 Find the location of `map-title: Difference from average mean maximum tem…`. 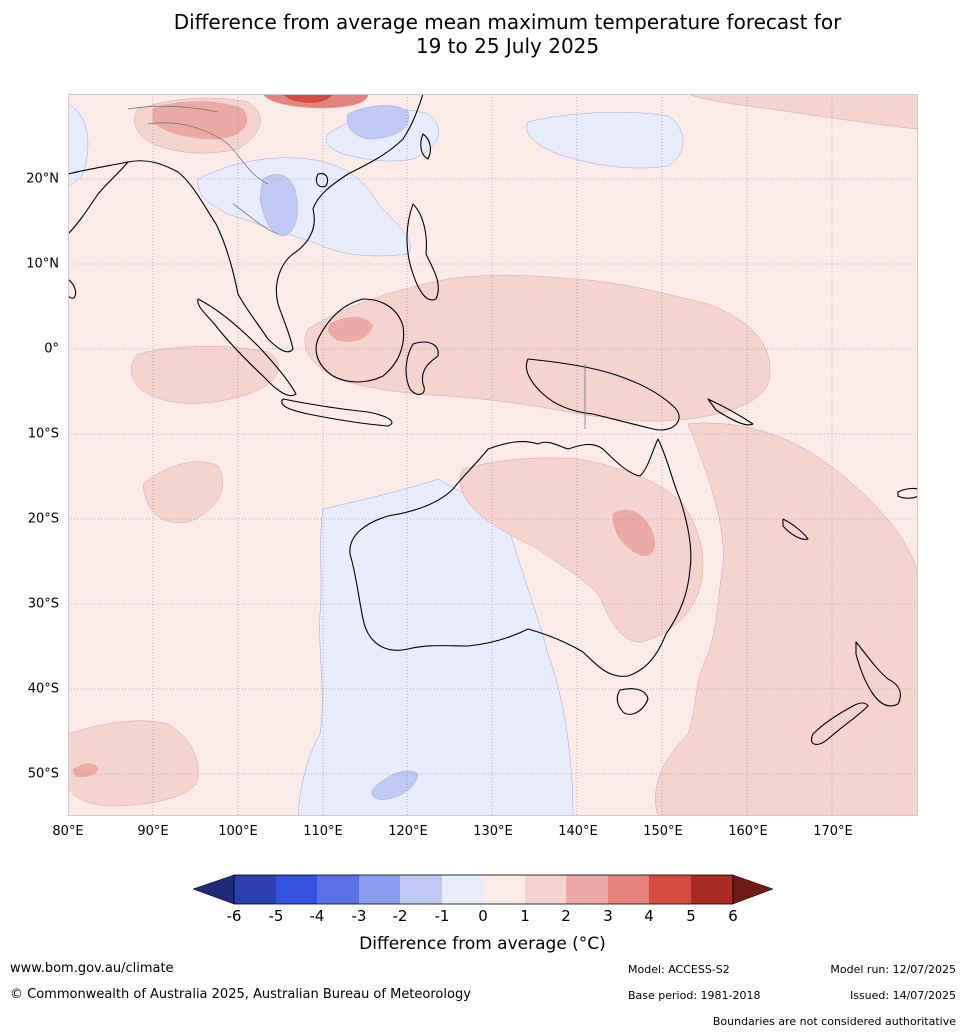

map-title: Difference from average mean maximum tem… is located at coordinates (482, 34).